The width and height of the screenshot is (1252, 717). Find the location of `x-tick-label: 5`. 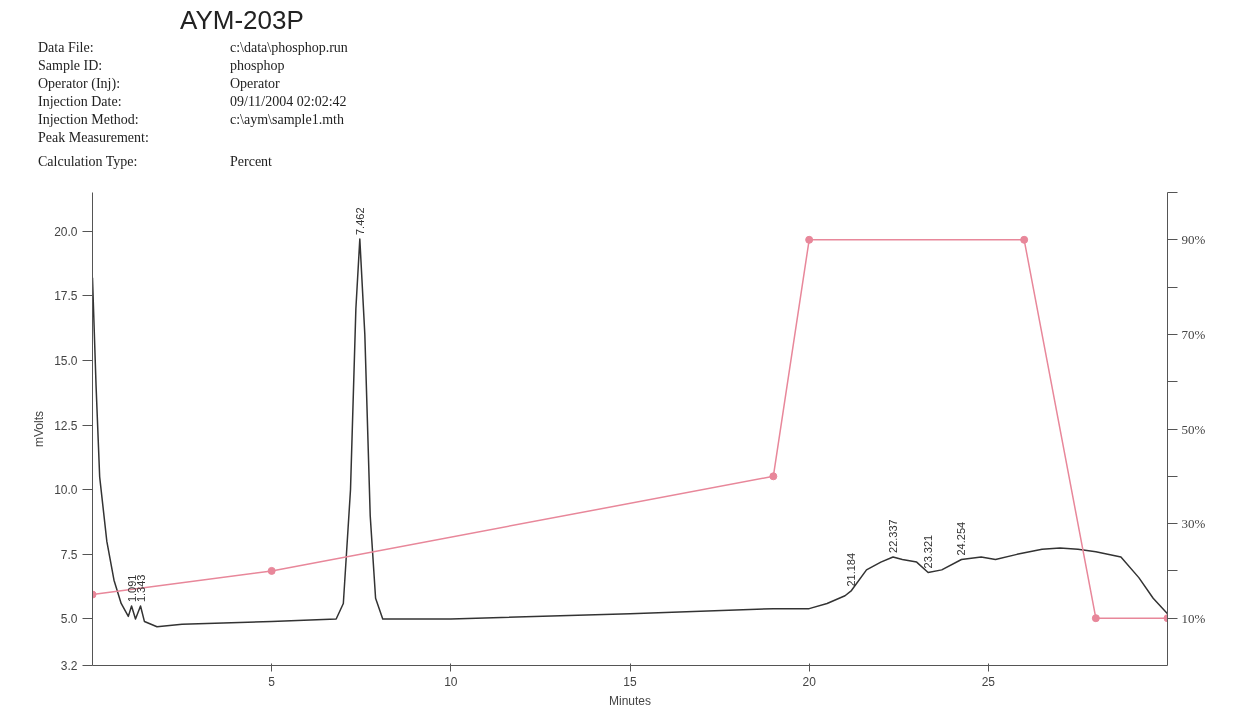

x-tick-label: 5 is located at coordinates (272, 681).